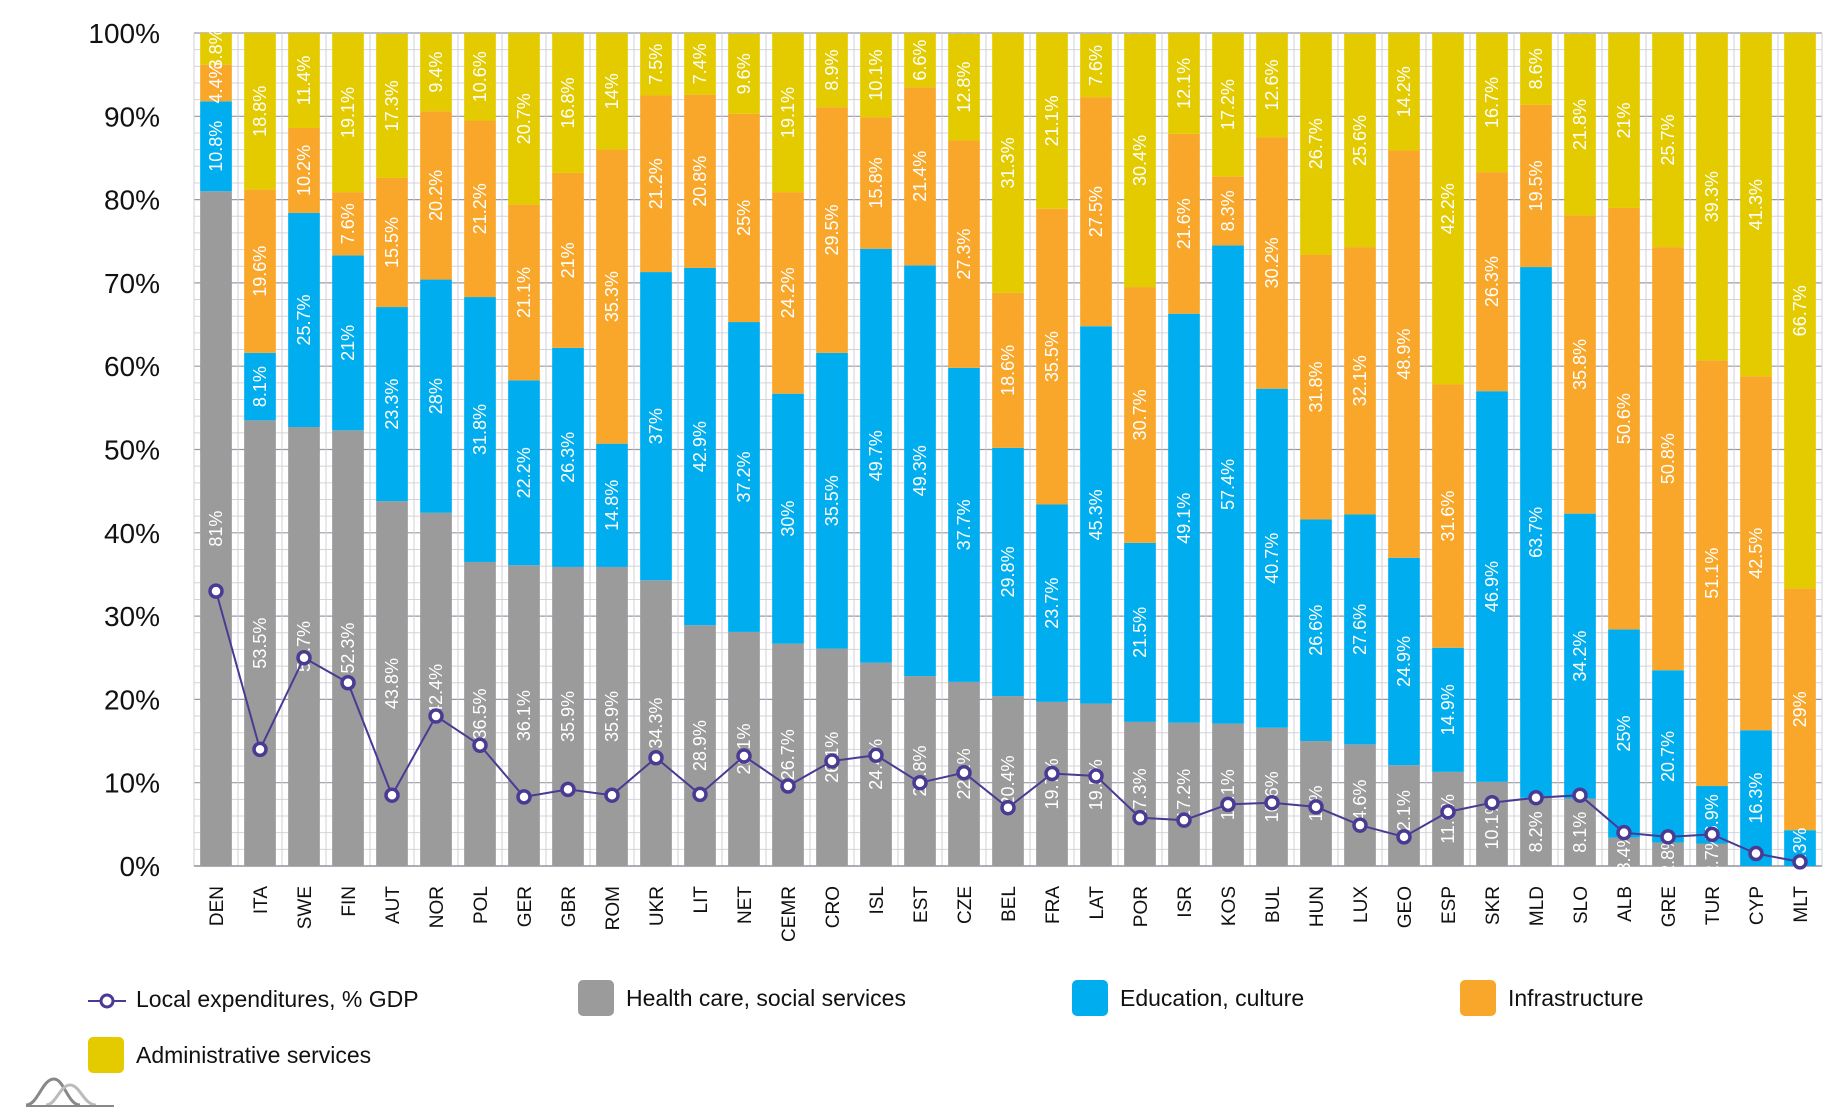 The width and height of the screenshot is (1834, 1107). What do you see at coordinates (1008, 370) in the screenshot?
I see `data-label: 18.6%` at bounding box center [1008, 370].